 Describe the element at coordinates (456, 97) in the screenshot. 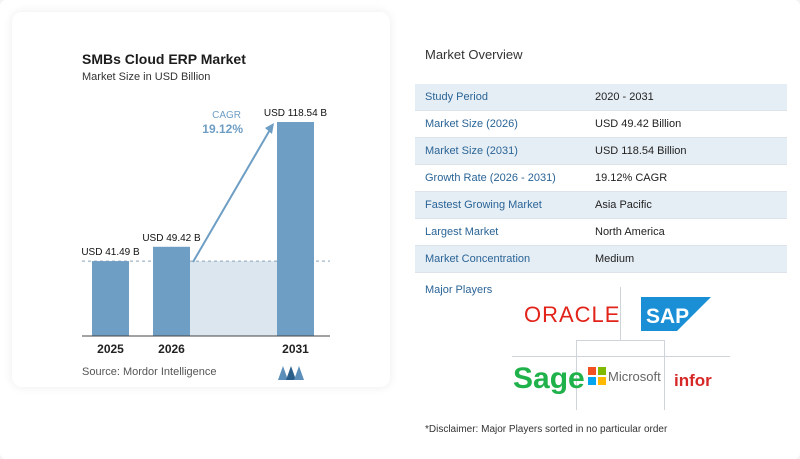

I see `overview-label: Study Period` at that location.